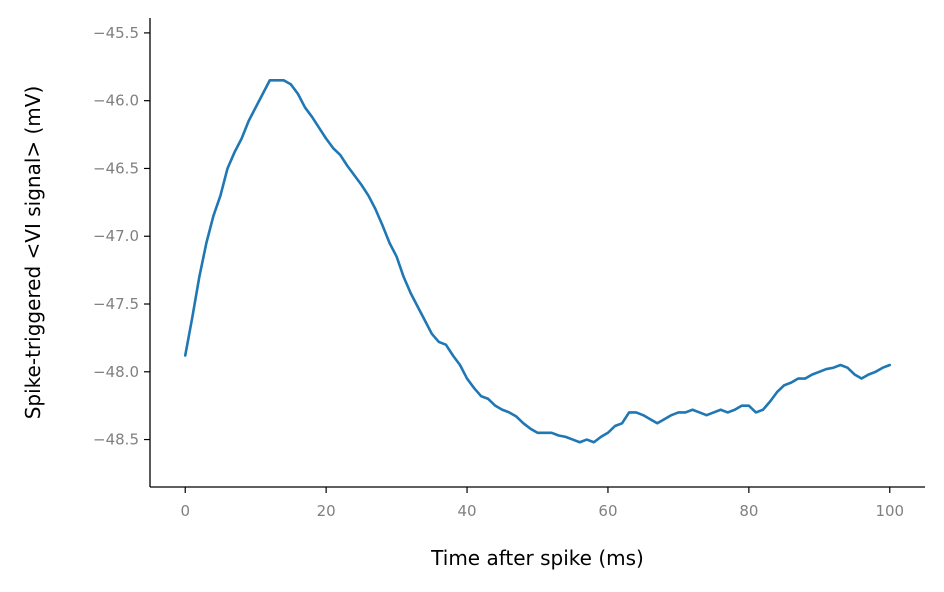 The height and width of the screenshot is (592, 944). Describe the element at coordinates (116, 236) in the screenshot. I see `y-tick-label: −47.0` at that location.